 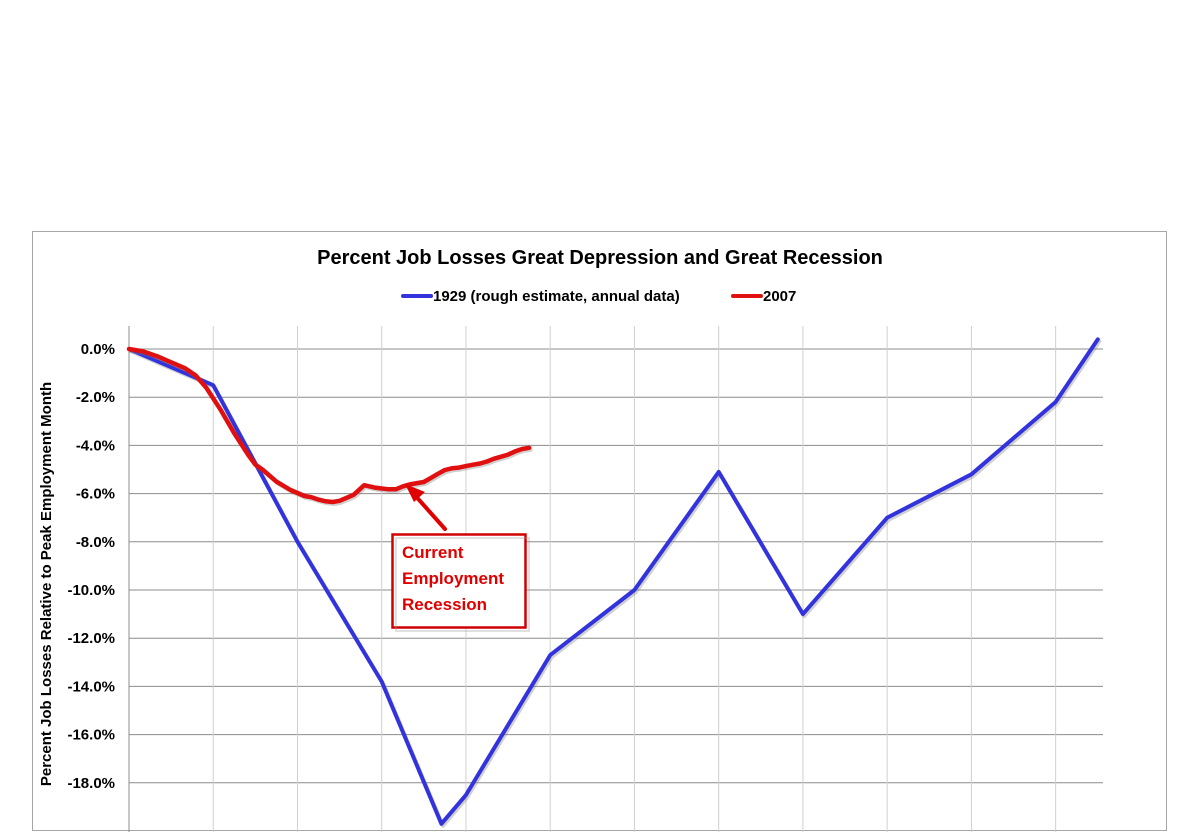 I want to click on legend: 1929 (rough estimate, annual data) 2007, so click(x=598, y=296).